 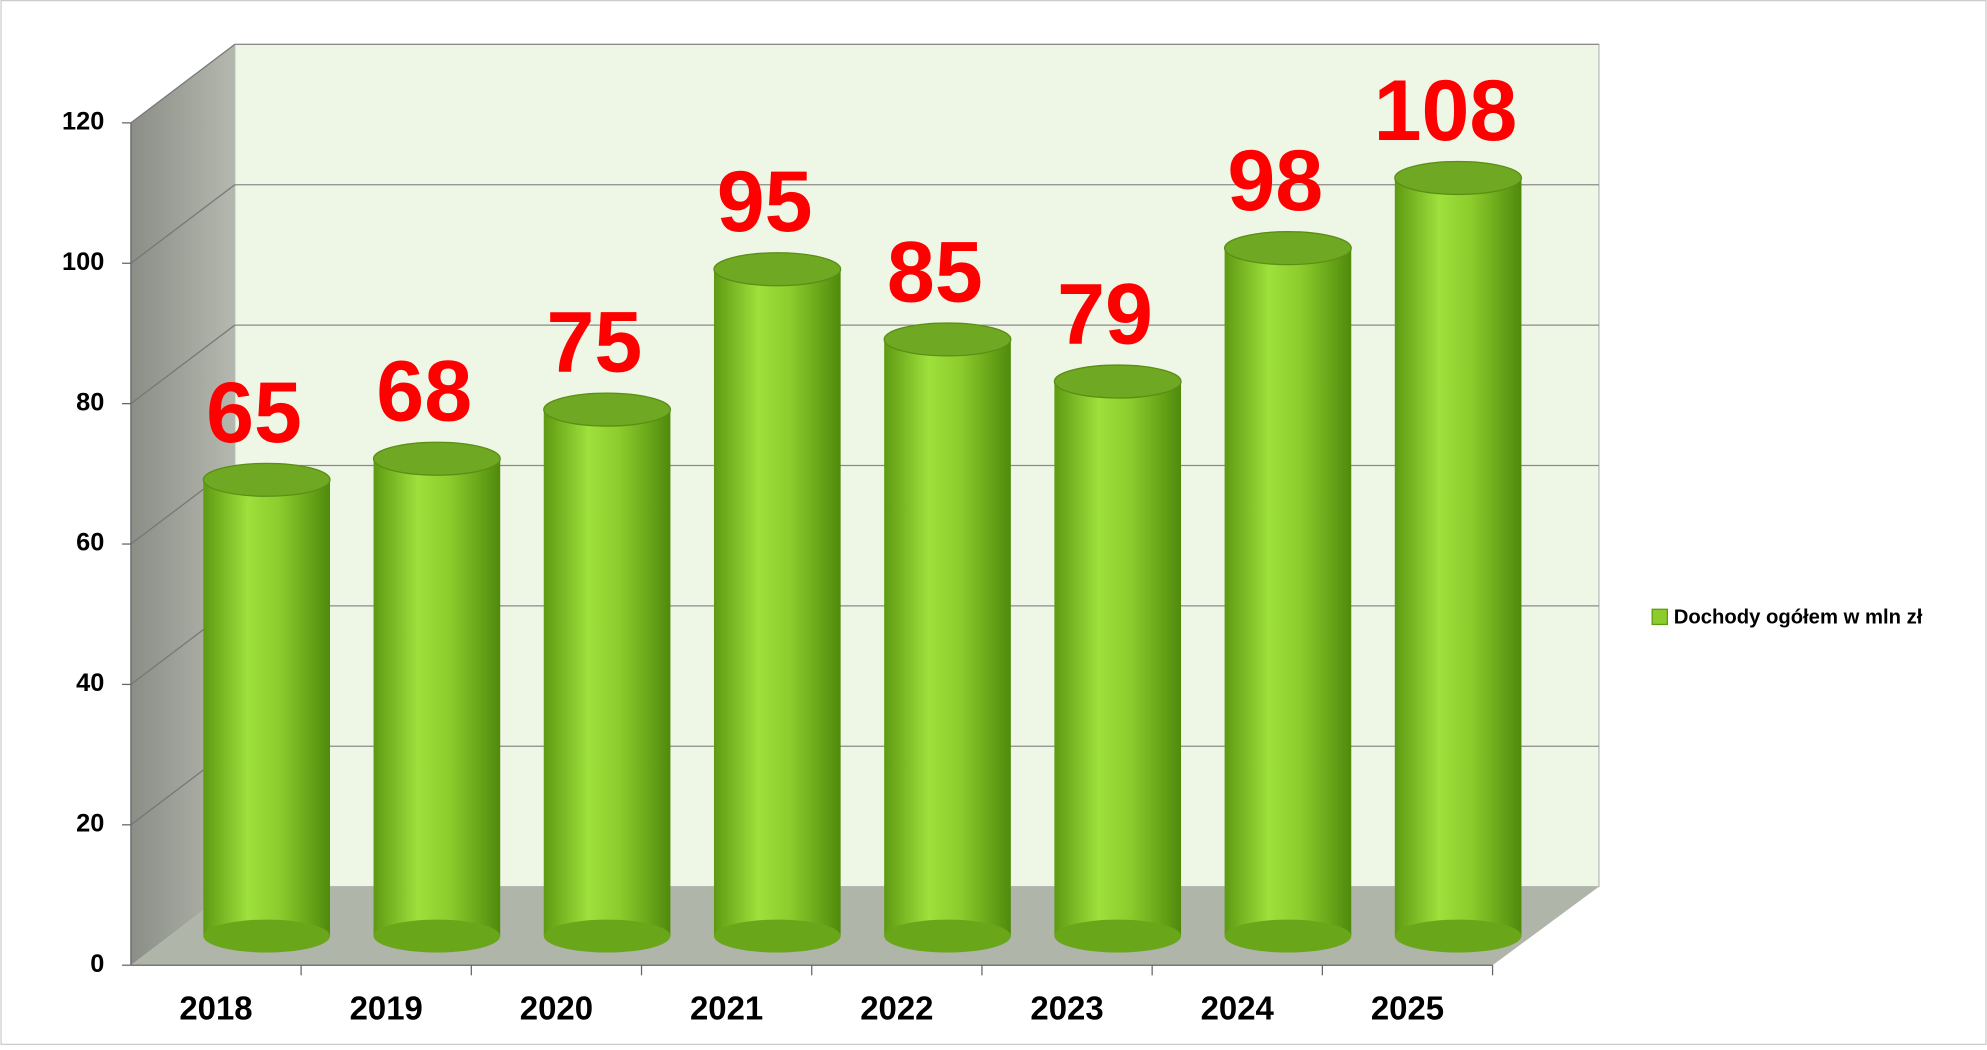 What do you see at coordinates (424, 392) in the screenshot?
I see `value-label: 68` at bounding box center [424, 392].